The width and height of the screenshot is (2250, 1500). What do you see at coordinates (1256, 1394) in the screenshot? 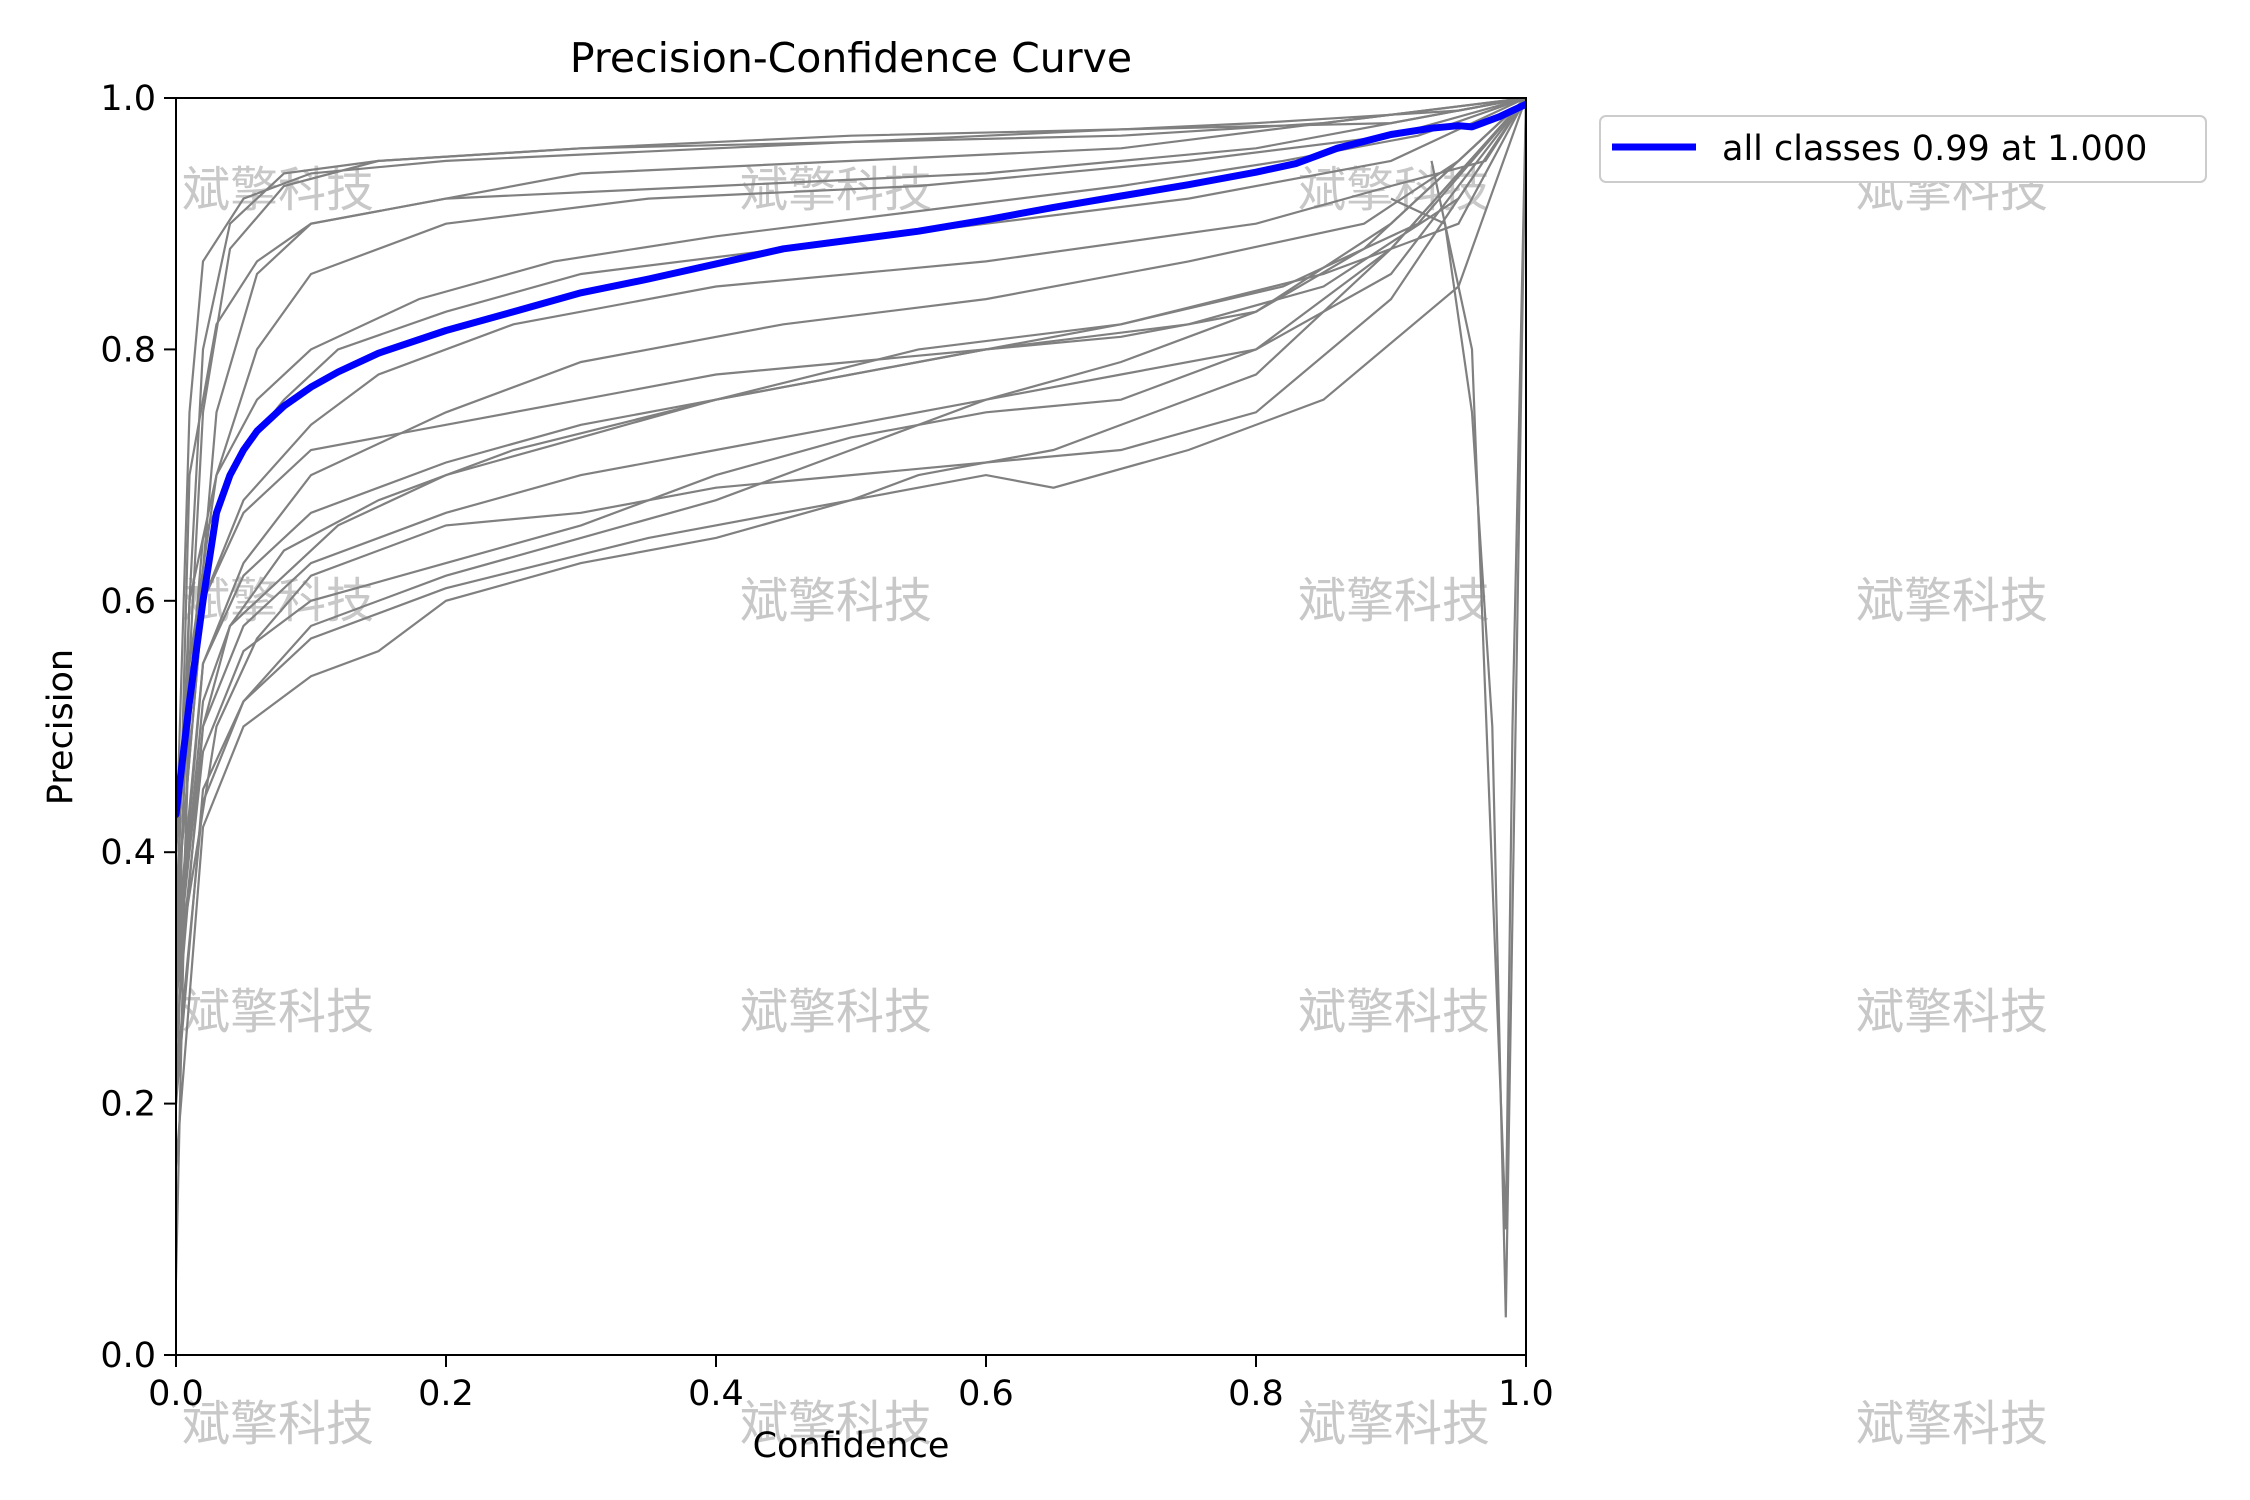
I see `x-tick-label: 0.8` at bounding box center [1256, 1394].